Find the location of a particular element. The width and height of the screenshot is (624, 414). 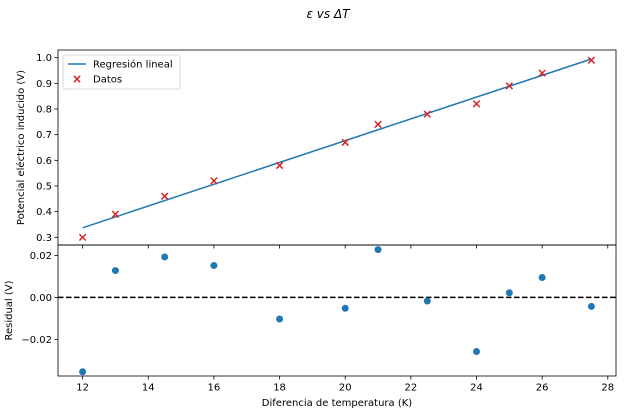

top-y-tick-label: 0.8 is located at coordinates (44, 110).